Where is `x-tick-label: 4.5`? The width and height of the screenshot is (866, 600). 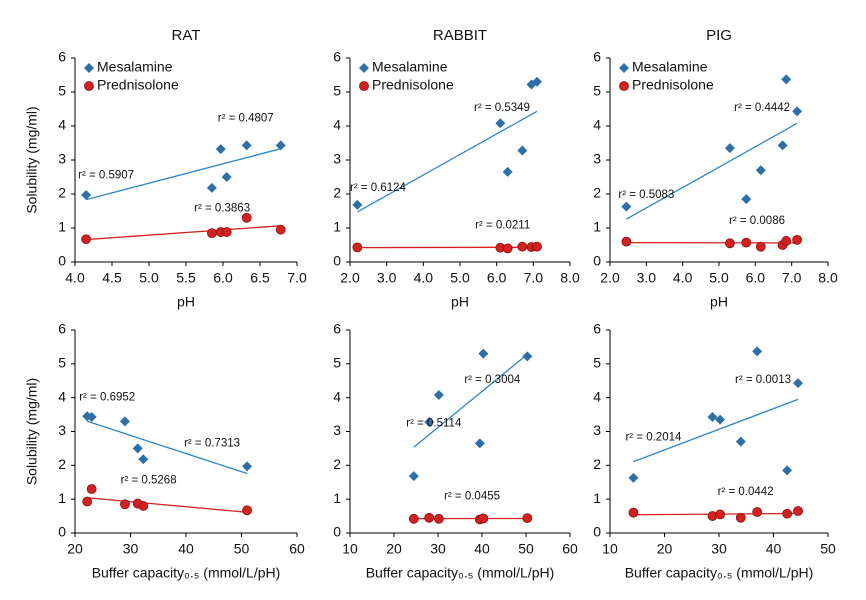 x-tick-label: 4.5 is located at coordinates (112, 278).